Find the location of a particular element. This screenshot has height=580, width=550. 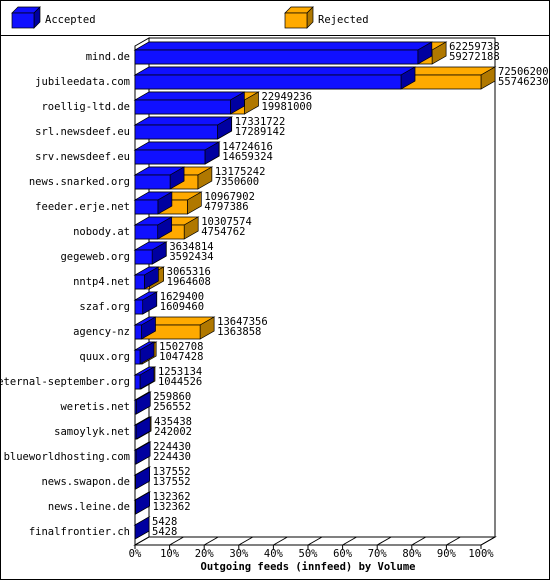

y-tick-label: news.swapon.de is located at coordinates (85, 482).